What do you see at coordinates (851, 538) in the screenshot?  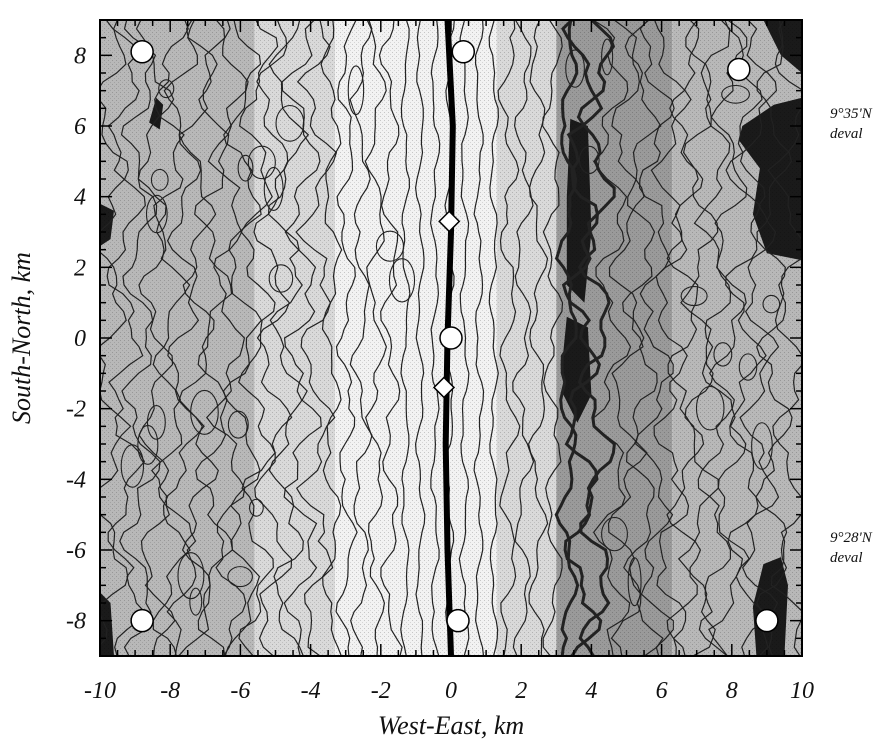 I see `annotation-latitude: 9°28'N` at bounding box center [851, 538].